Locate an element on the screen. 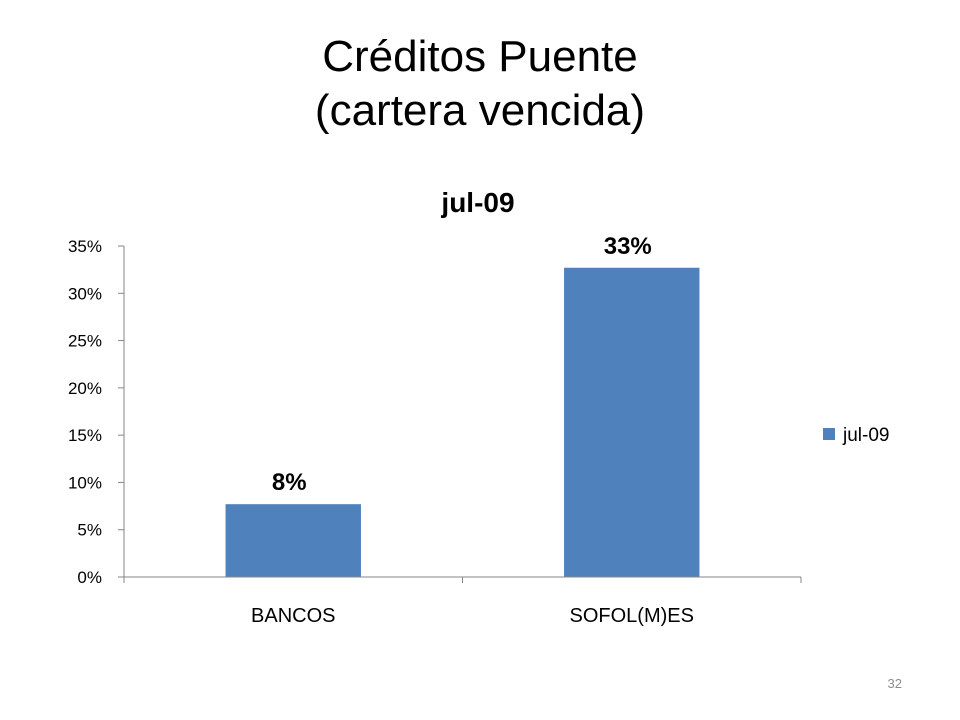 Image resolution: width=960 pixels, height=720 pixels. y-tick-label: 25% is located at coordinates (85, 341).